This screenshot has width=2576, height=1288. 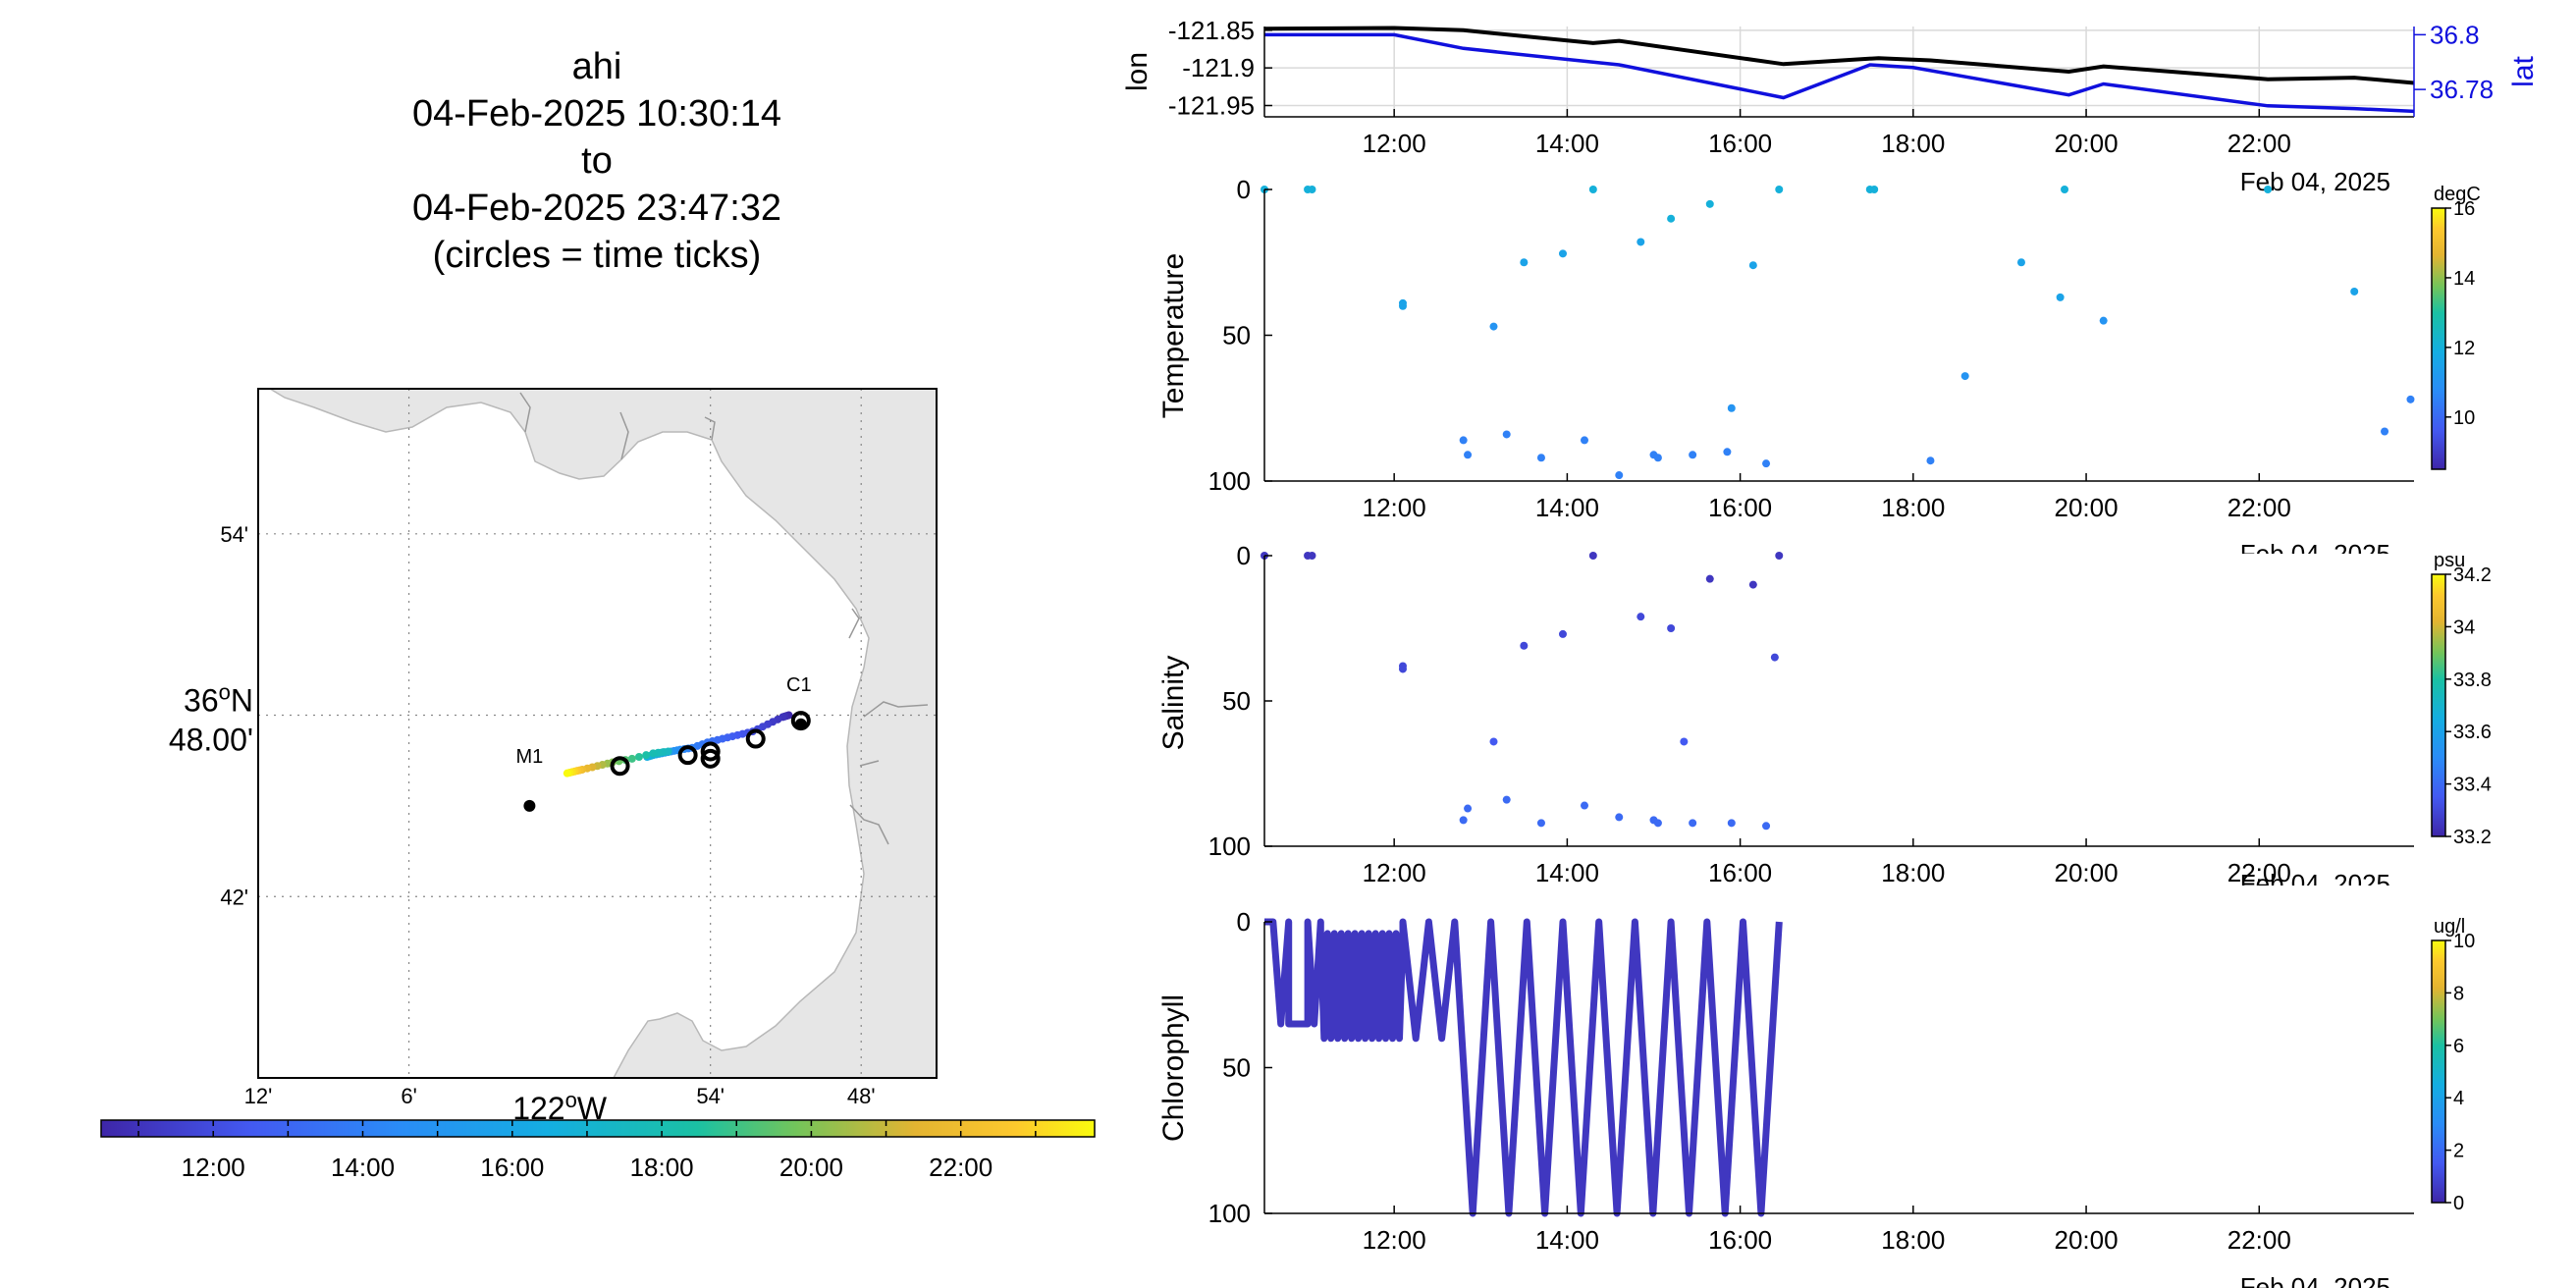 What do you see at coordinates (213, 1167) in the screenshot?
I see `time-colorbar-tick-label: 12:00` at bounding box center [213, 1167].